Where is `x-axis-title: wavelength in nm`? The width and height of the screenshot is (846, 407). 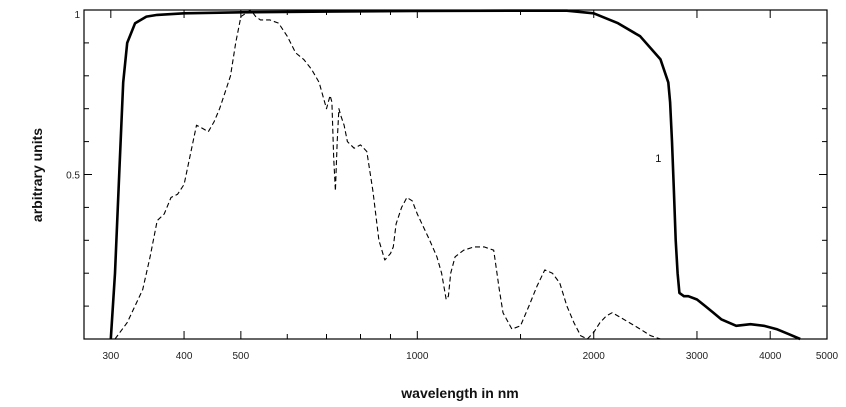 x-axis-title: wavelength in nm is located at coordinates (459, 393).